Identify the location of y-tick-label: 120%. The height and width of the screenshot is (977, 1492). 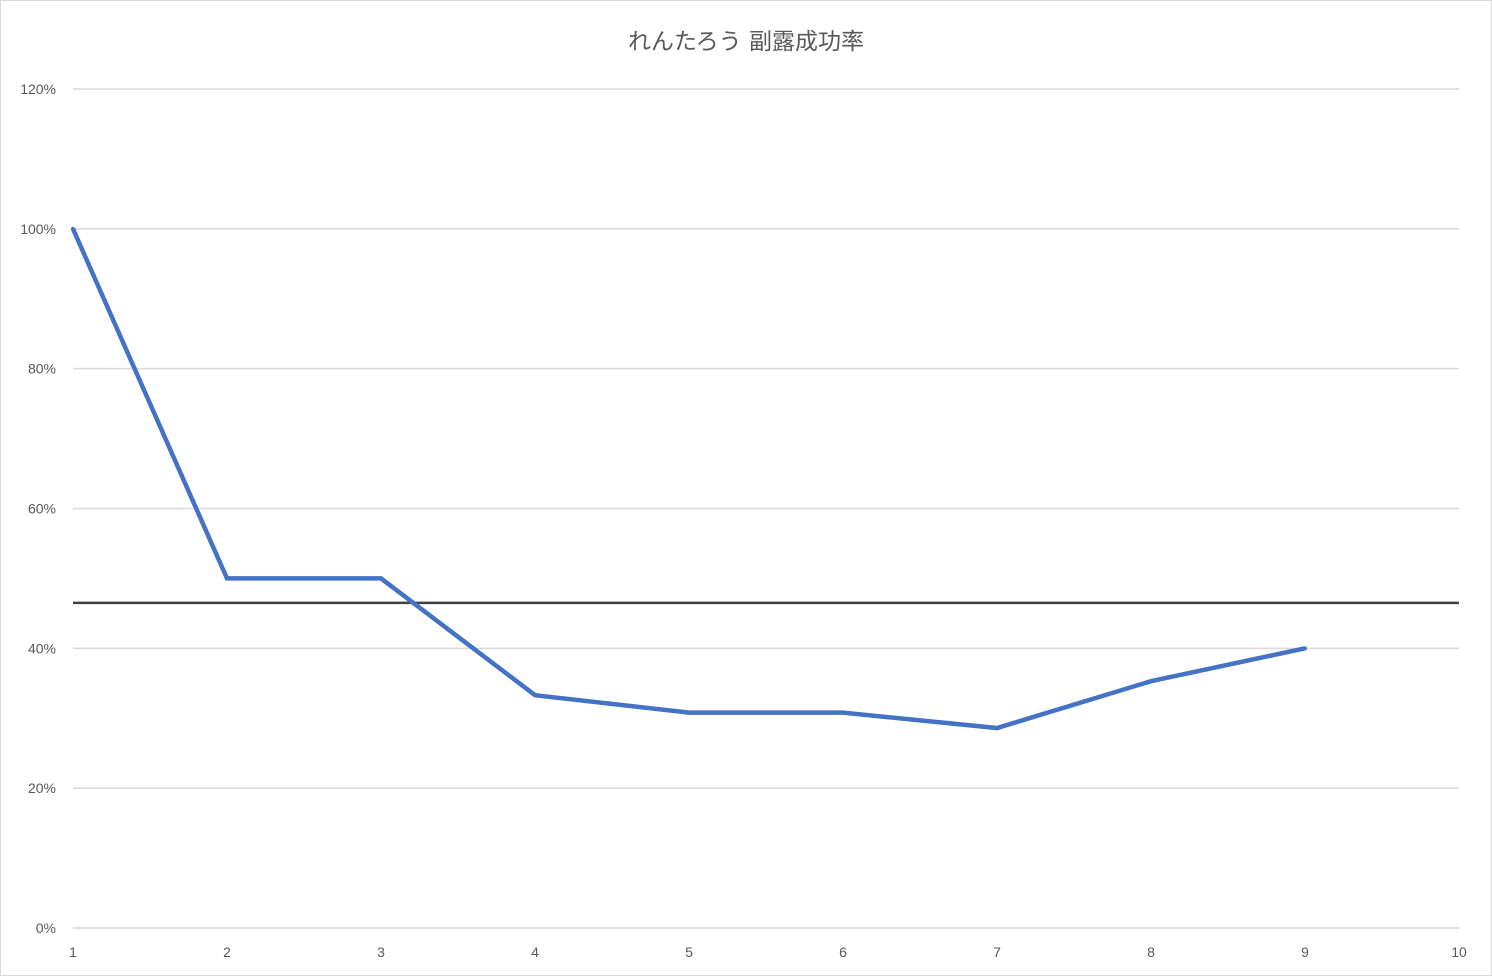
(38, 89).